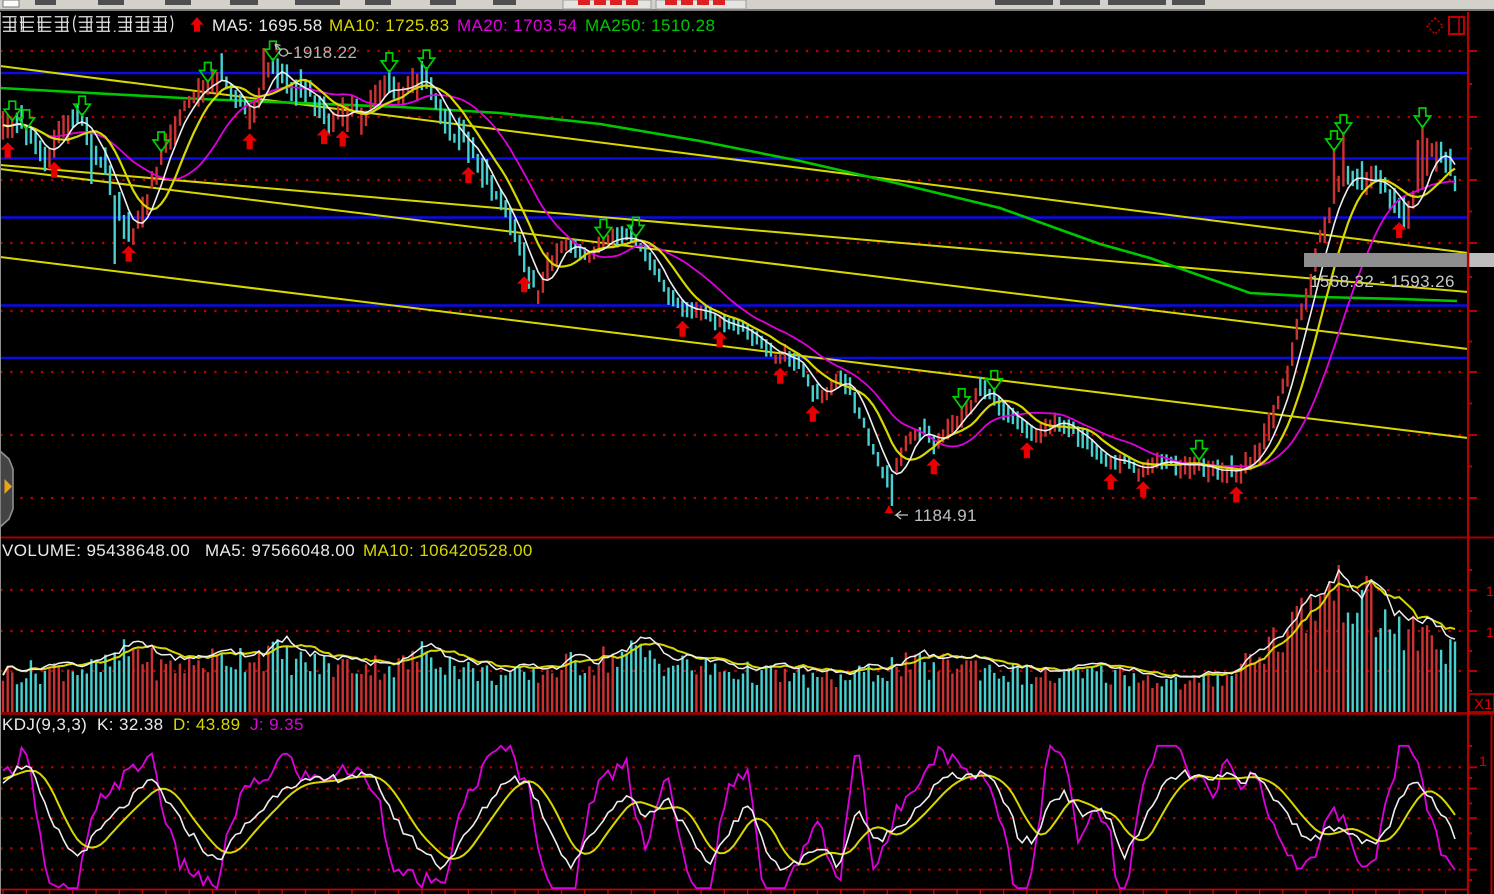  I want to click on svg-text: MA10: 106420528.00, so click(448, 550).